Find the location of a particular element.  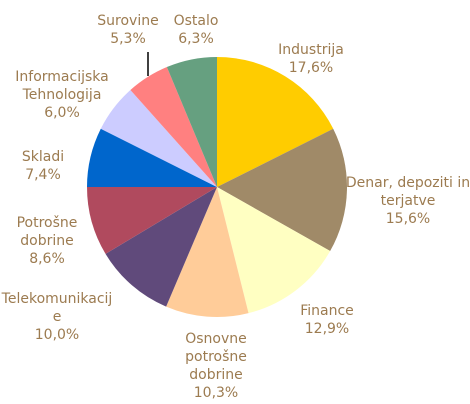

value-label: 7,4% is located at coordinates (43, 175).